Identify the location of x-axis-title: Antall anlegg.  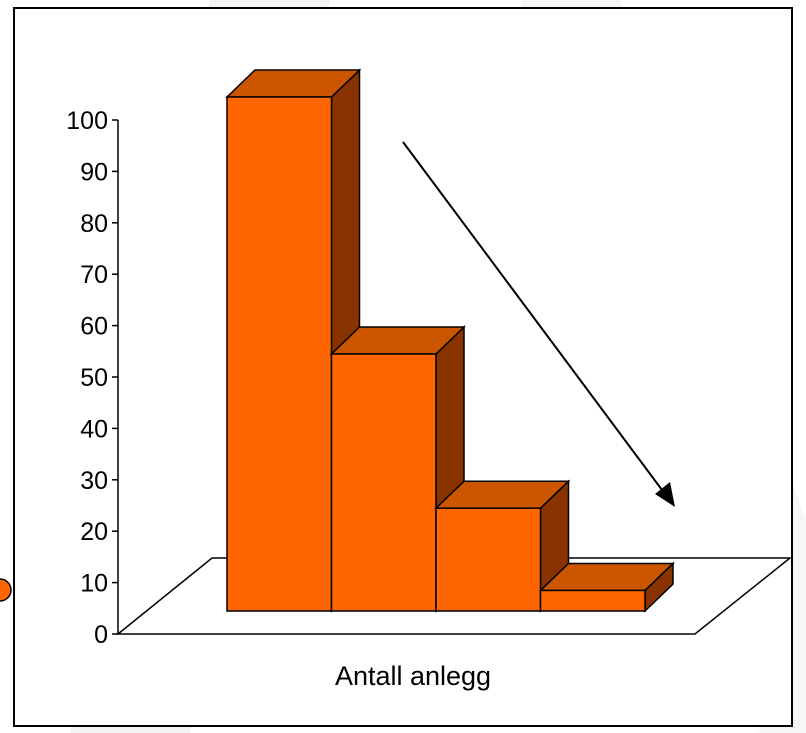
(413, 676).